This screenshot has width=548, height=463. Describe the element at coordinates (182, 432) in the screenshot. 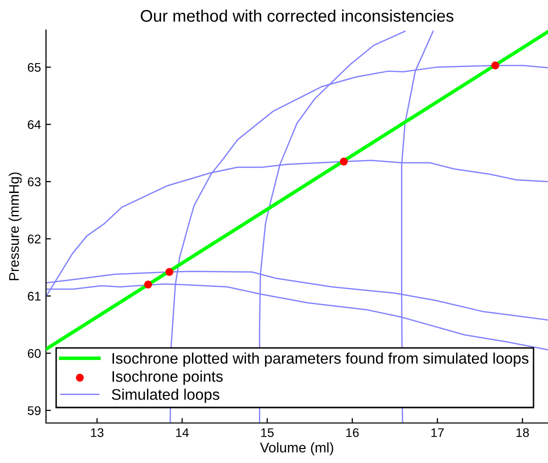

I see `x-tick-label: 14` at that location.